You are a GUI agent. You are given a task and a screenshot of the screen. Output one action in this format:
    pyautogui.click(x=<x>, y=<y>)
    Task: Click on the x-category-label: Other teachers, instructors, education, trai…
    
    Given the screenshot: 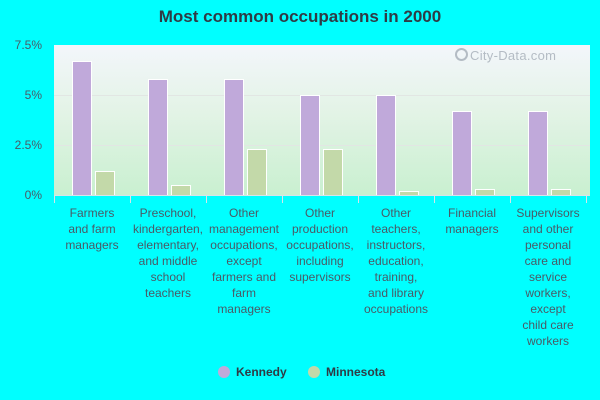 What is the action you would take?
    pyautogui.click(x=396, y=261)
    